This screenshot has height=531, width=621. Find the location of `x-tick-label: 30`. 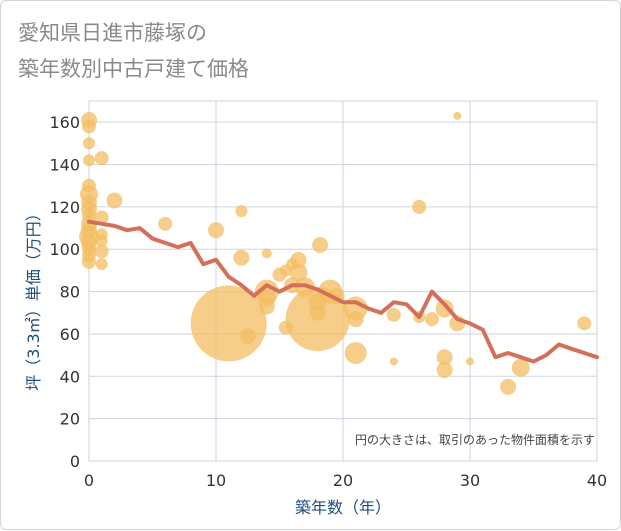

x-tick-label: 30 is located at coordinates (470, 480).